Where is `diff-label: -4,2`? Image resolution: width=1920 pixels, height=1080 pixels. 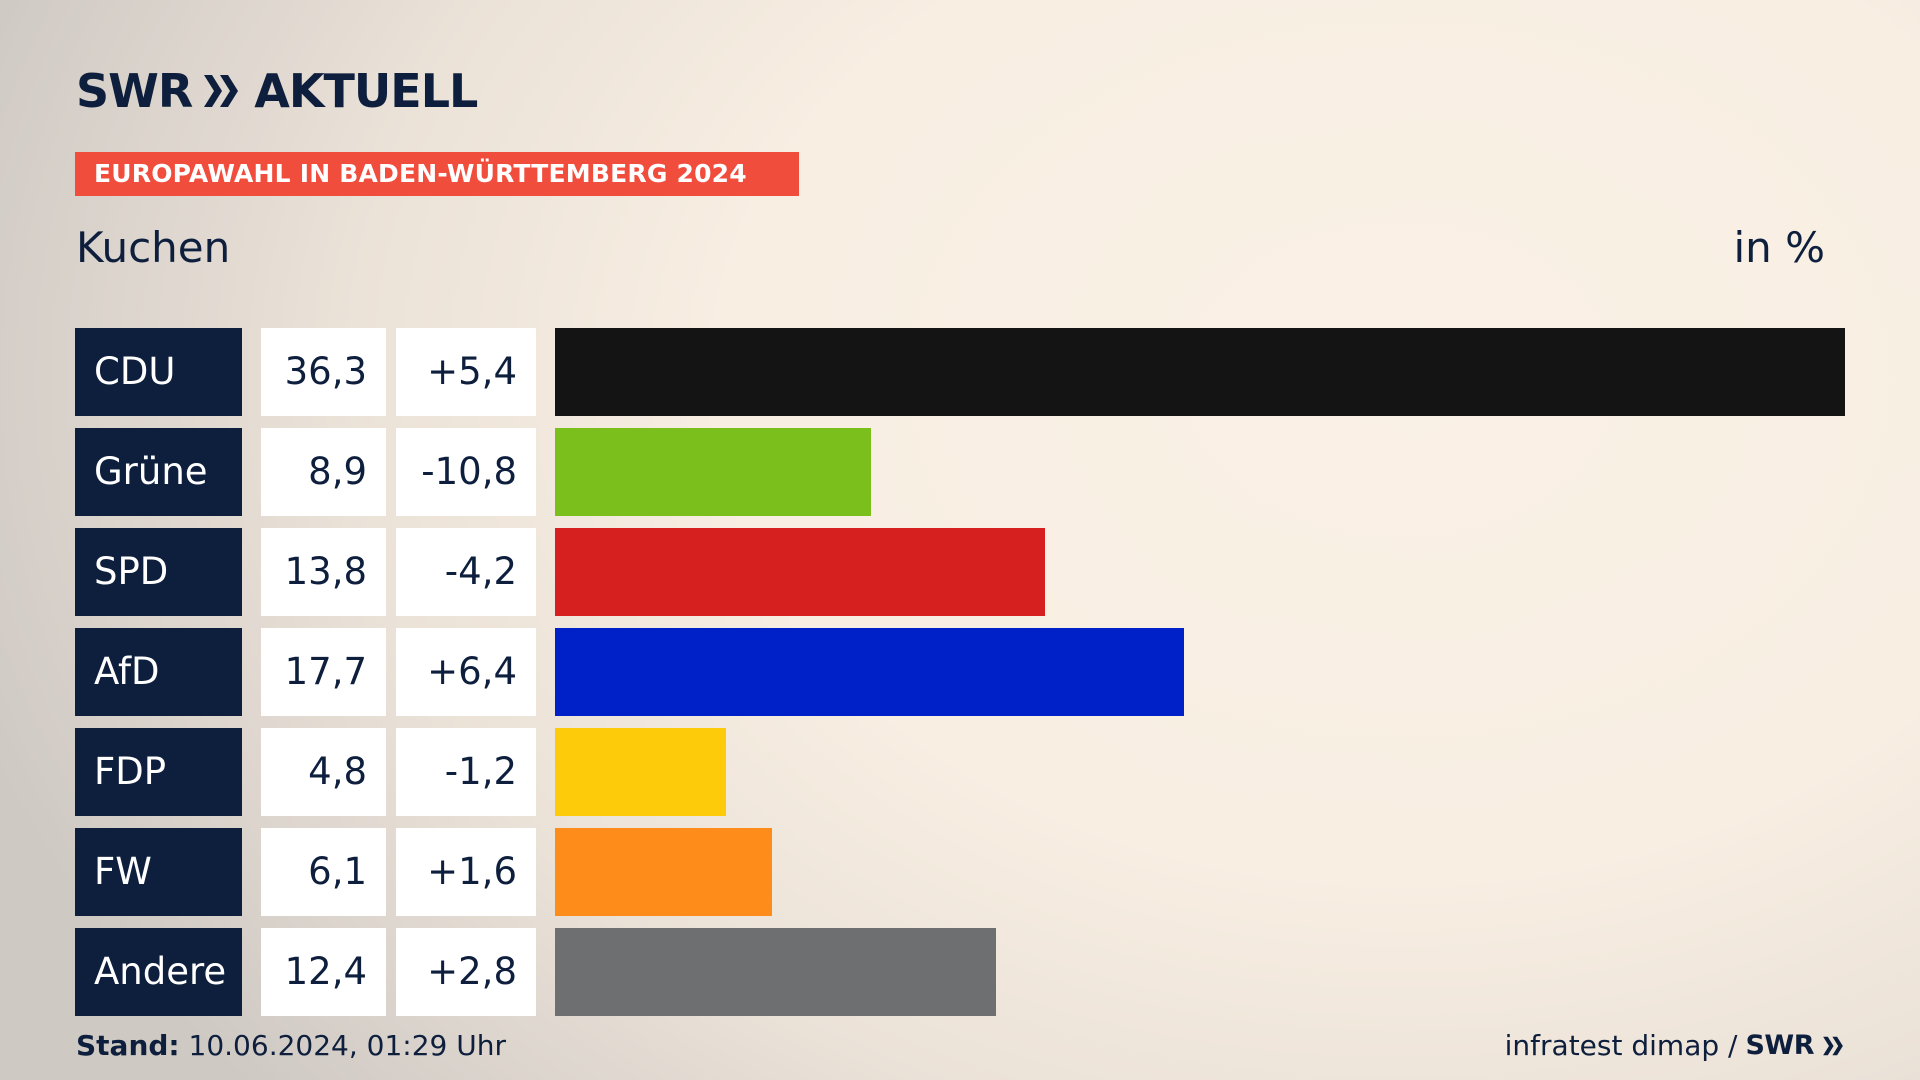
diff-label: -4,2 is located at coordinates (466, 572).